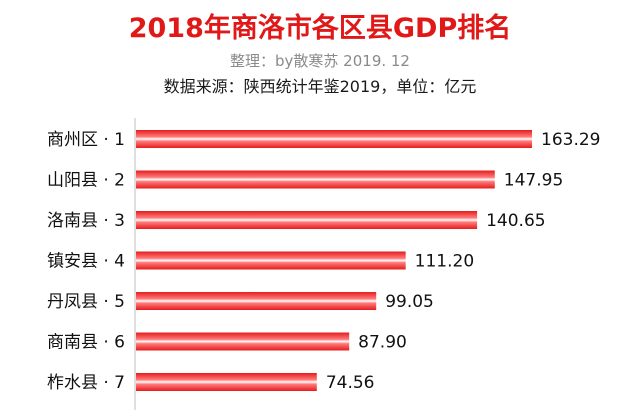 The height and width of the screenshot is (420, 640). Describe the element at coordinates (570, 140) in the screenshot. I see `value-label: 163.29` at that location.